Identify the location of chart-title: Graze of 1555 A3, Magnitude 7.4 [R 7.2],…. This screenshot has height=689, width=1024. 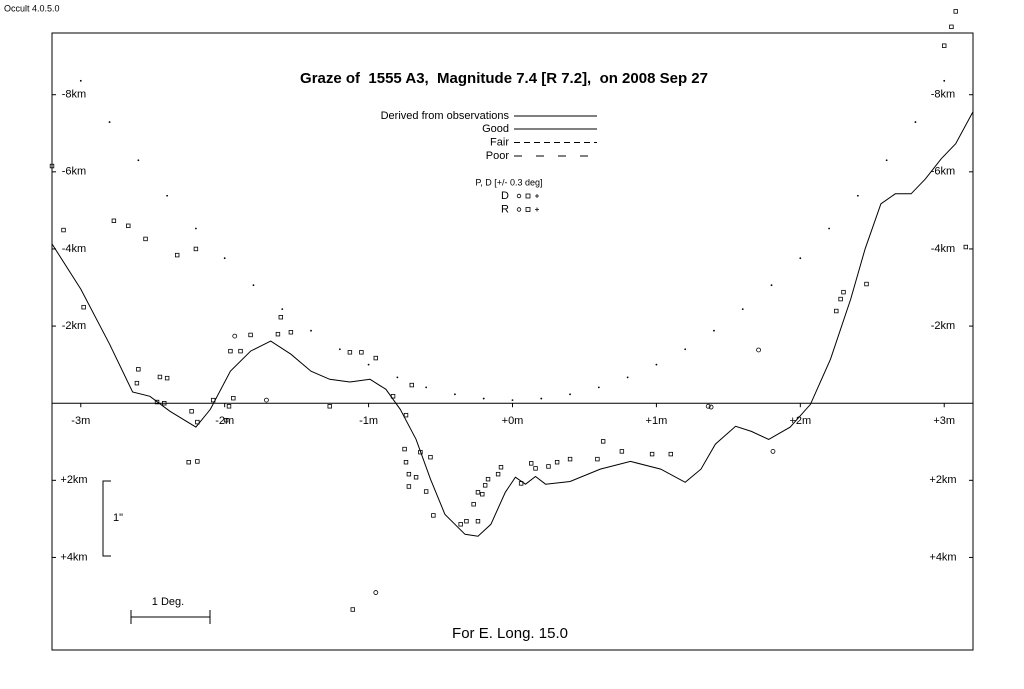
(504, 78).